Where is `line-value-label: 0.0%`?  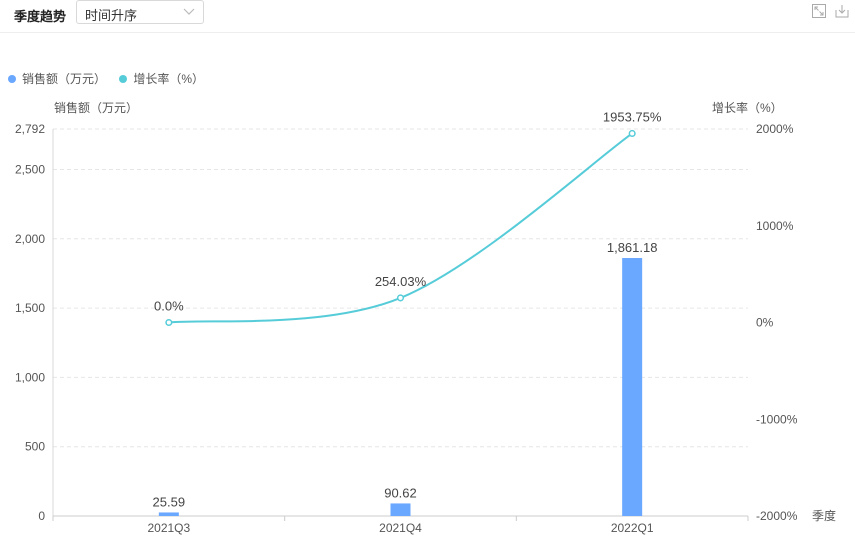 line-value-label: 0.0% is located at coordinates (169, 306).